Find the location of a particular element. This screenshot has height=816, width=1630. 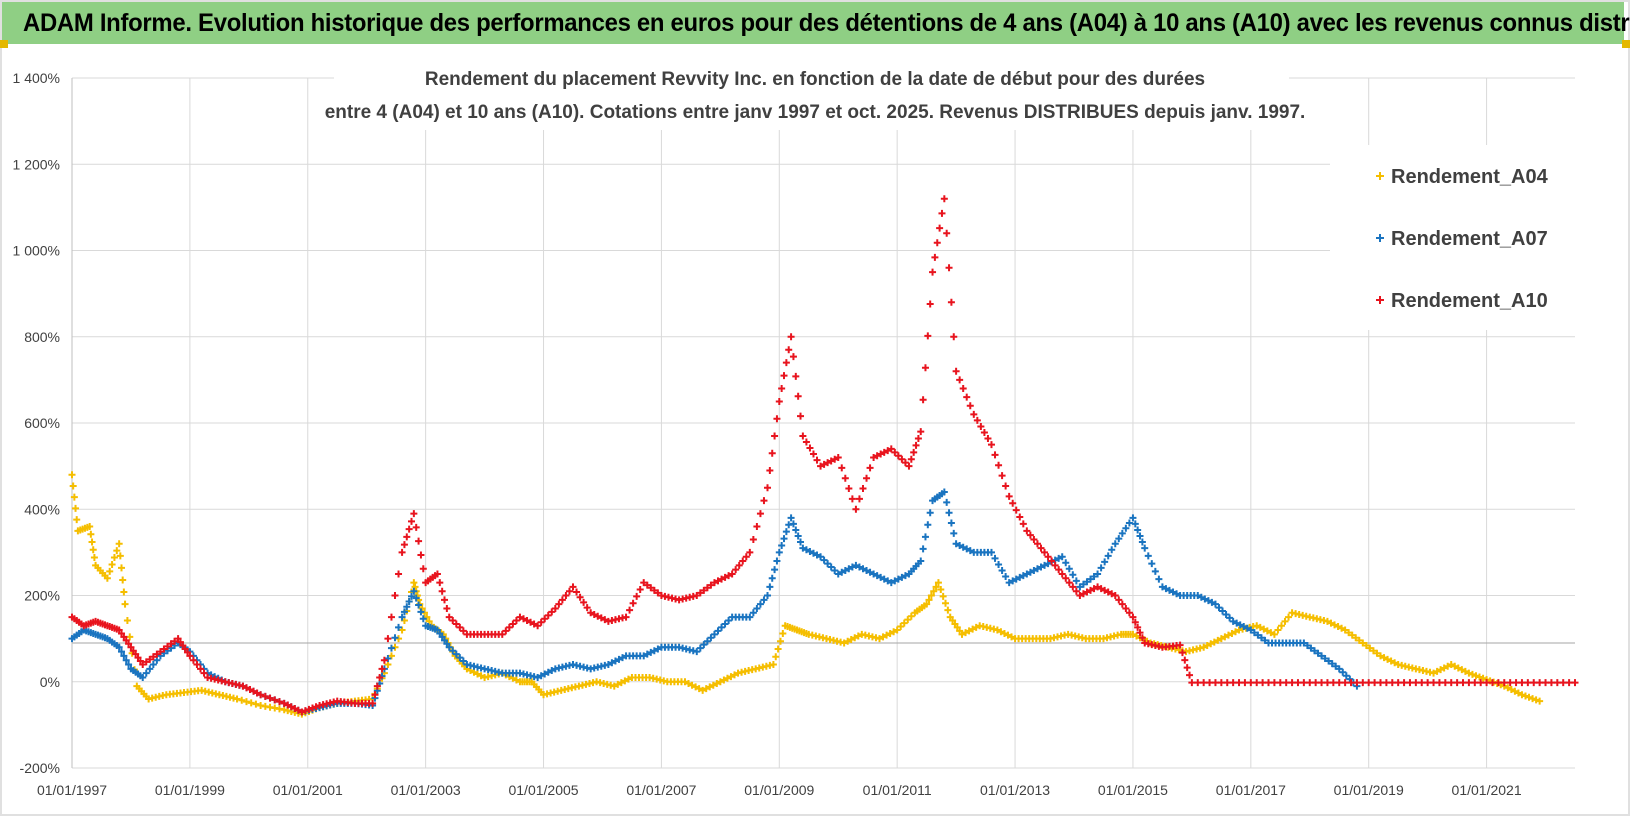

x-tick-label: 01/01/2007 is located at coordinates (661, 790).